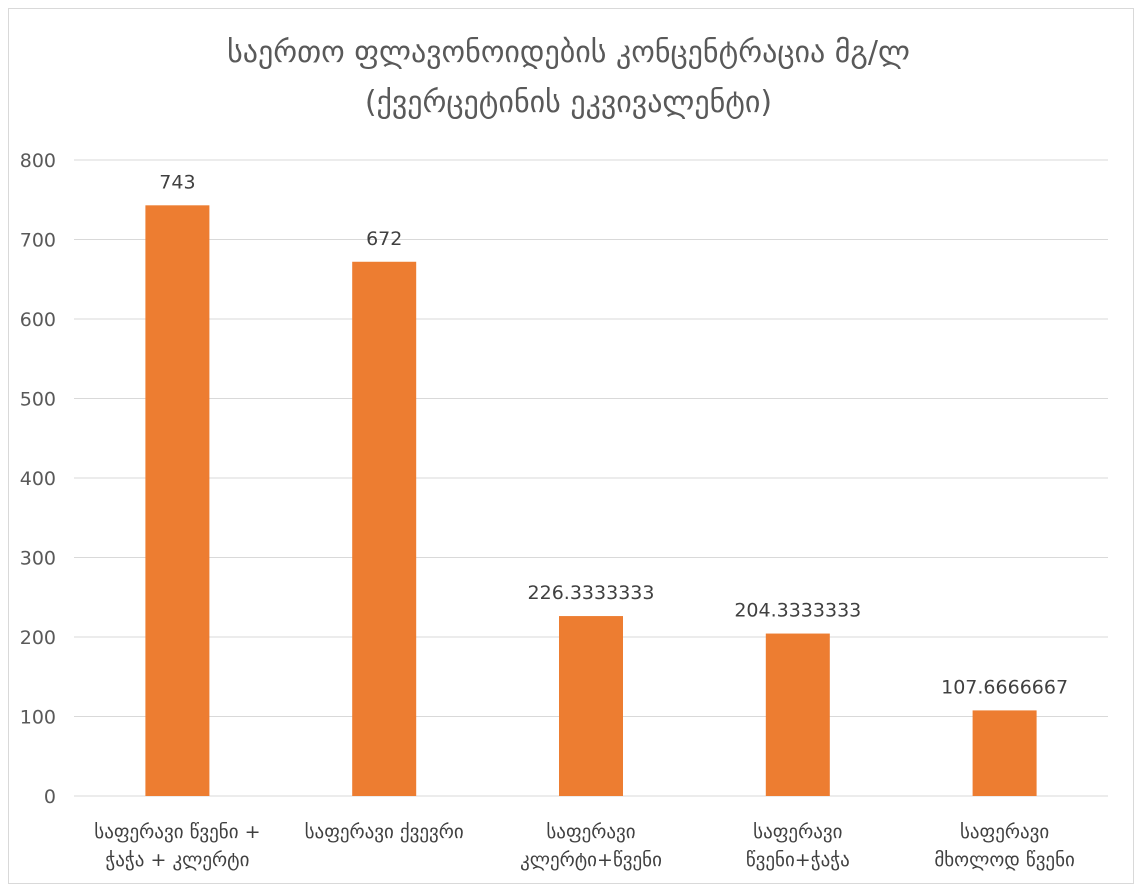  Describe the element at coordinates (177, 182) in the screenshot. I see `data-label: 743` at that location.